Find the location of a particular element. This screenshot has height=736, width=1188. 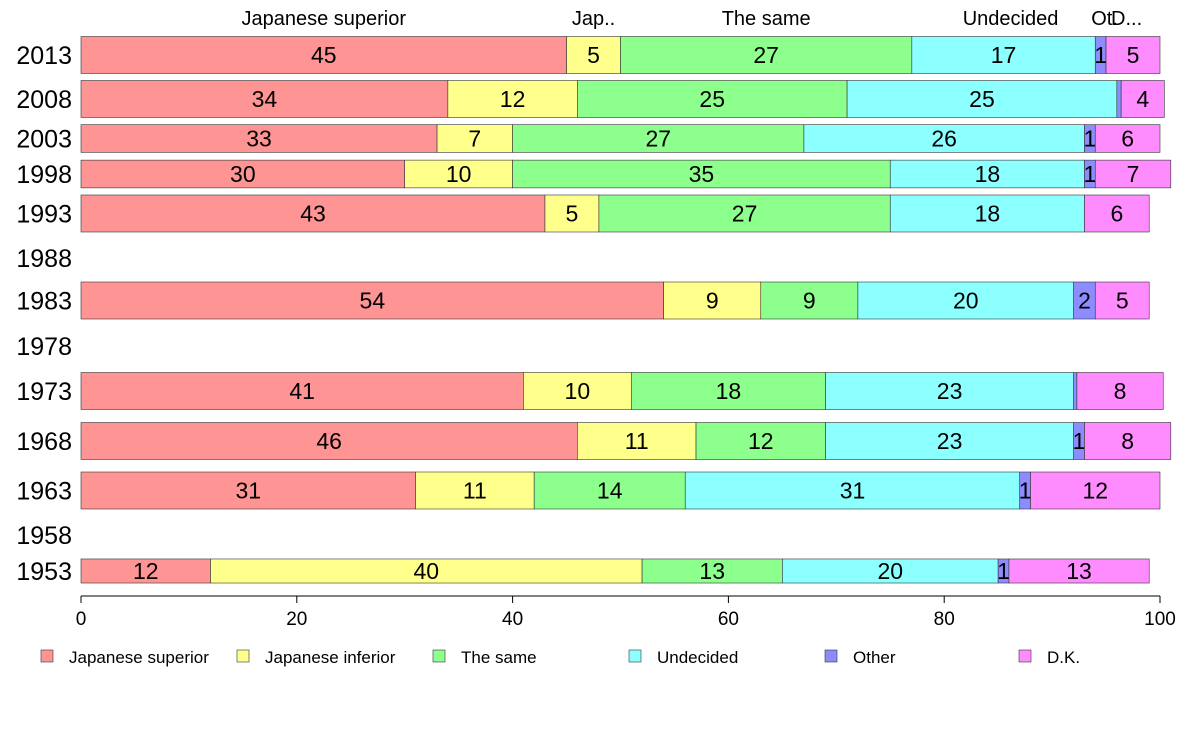

bar-1953-d-k is located at coordinates (1079, 571).